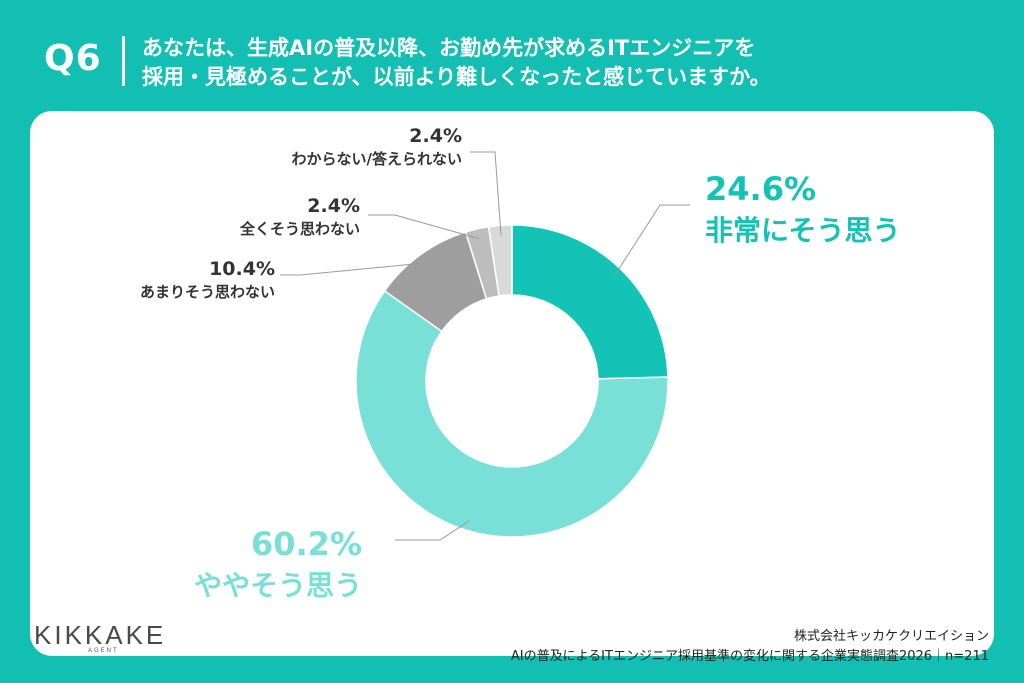  What do you see at coordinates (449, 48) in the screenshot?
I see `question-line-1: あなたは、生成AIの普及以降、お勤め先が求めるITエンジニアを` at bounding box center [449, 48].